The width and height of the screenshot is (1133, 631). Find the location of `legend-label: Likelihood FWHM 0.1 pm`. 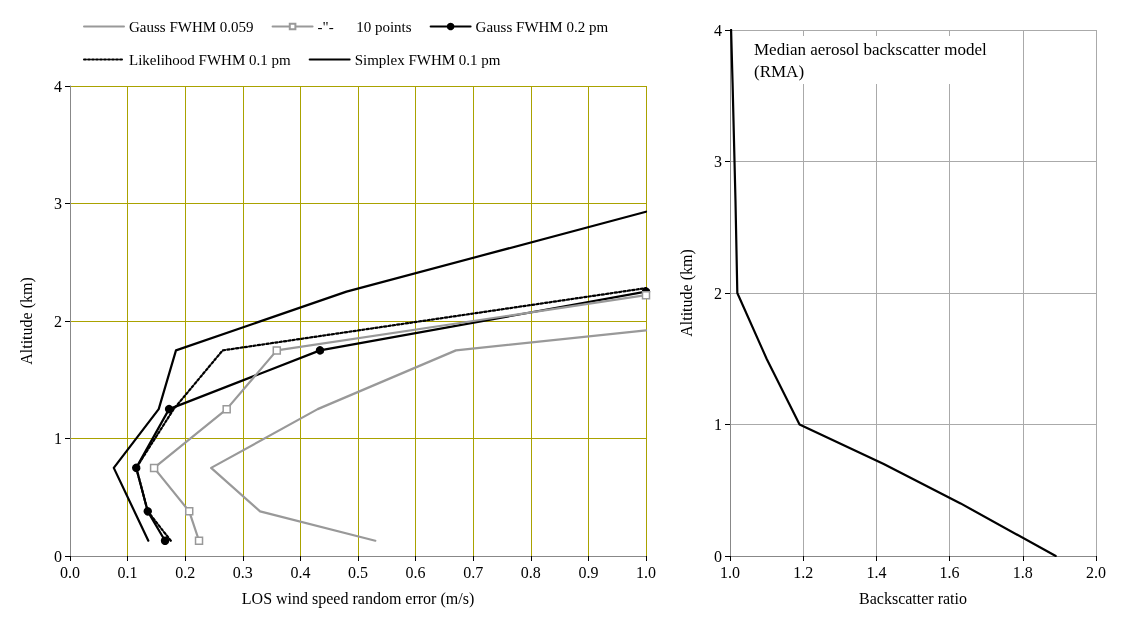

legend-label: Likelihood FWHM 0.1 pm is located at coordinates (210, 59).